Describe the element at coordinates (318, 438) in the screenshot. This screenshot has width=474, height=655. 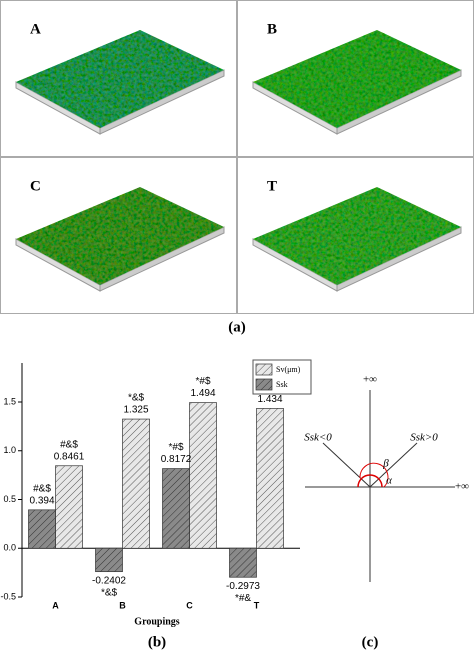
I see `label: Ssk<0` at that location.